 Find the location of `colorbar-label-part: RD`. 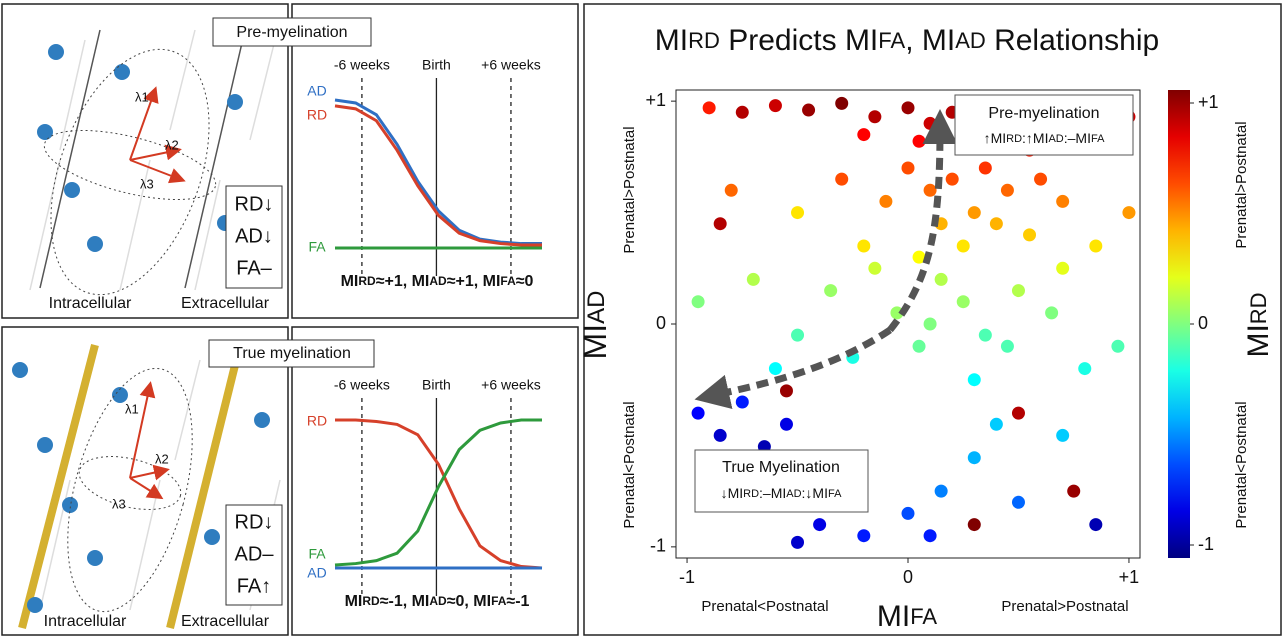

colorbar-label-part: RD is located at coordinates (1258, 308).